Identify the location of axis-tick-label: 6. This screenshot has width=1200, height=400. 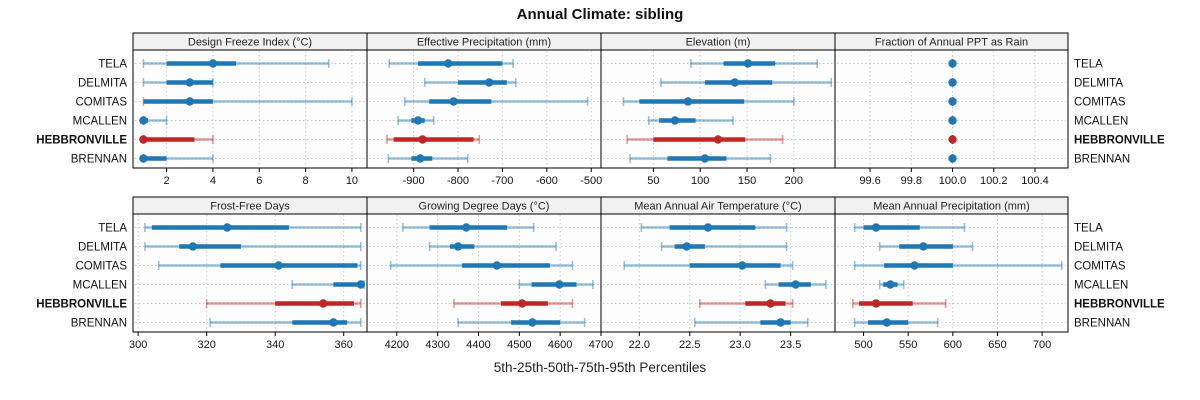
(259, 181).